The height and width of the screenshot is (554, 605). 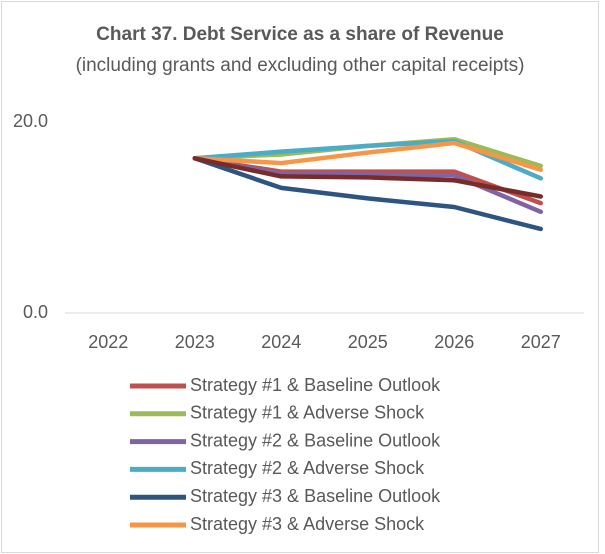 I want to click on legend-label: Strategy #2 & Baseline Outlook, so click(x=315, y=440).